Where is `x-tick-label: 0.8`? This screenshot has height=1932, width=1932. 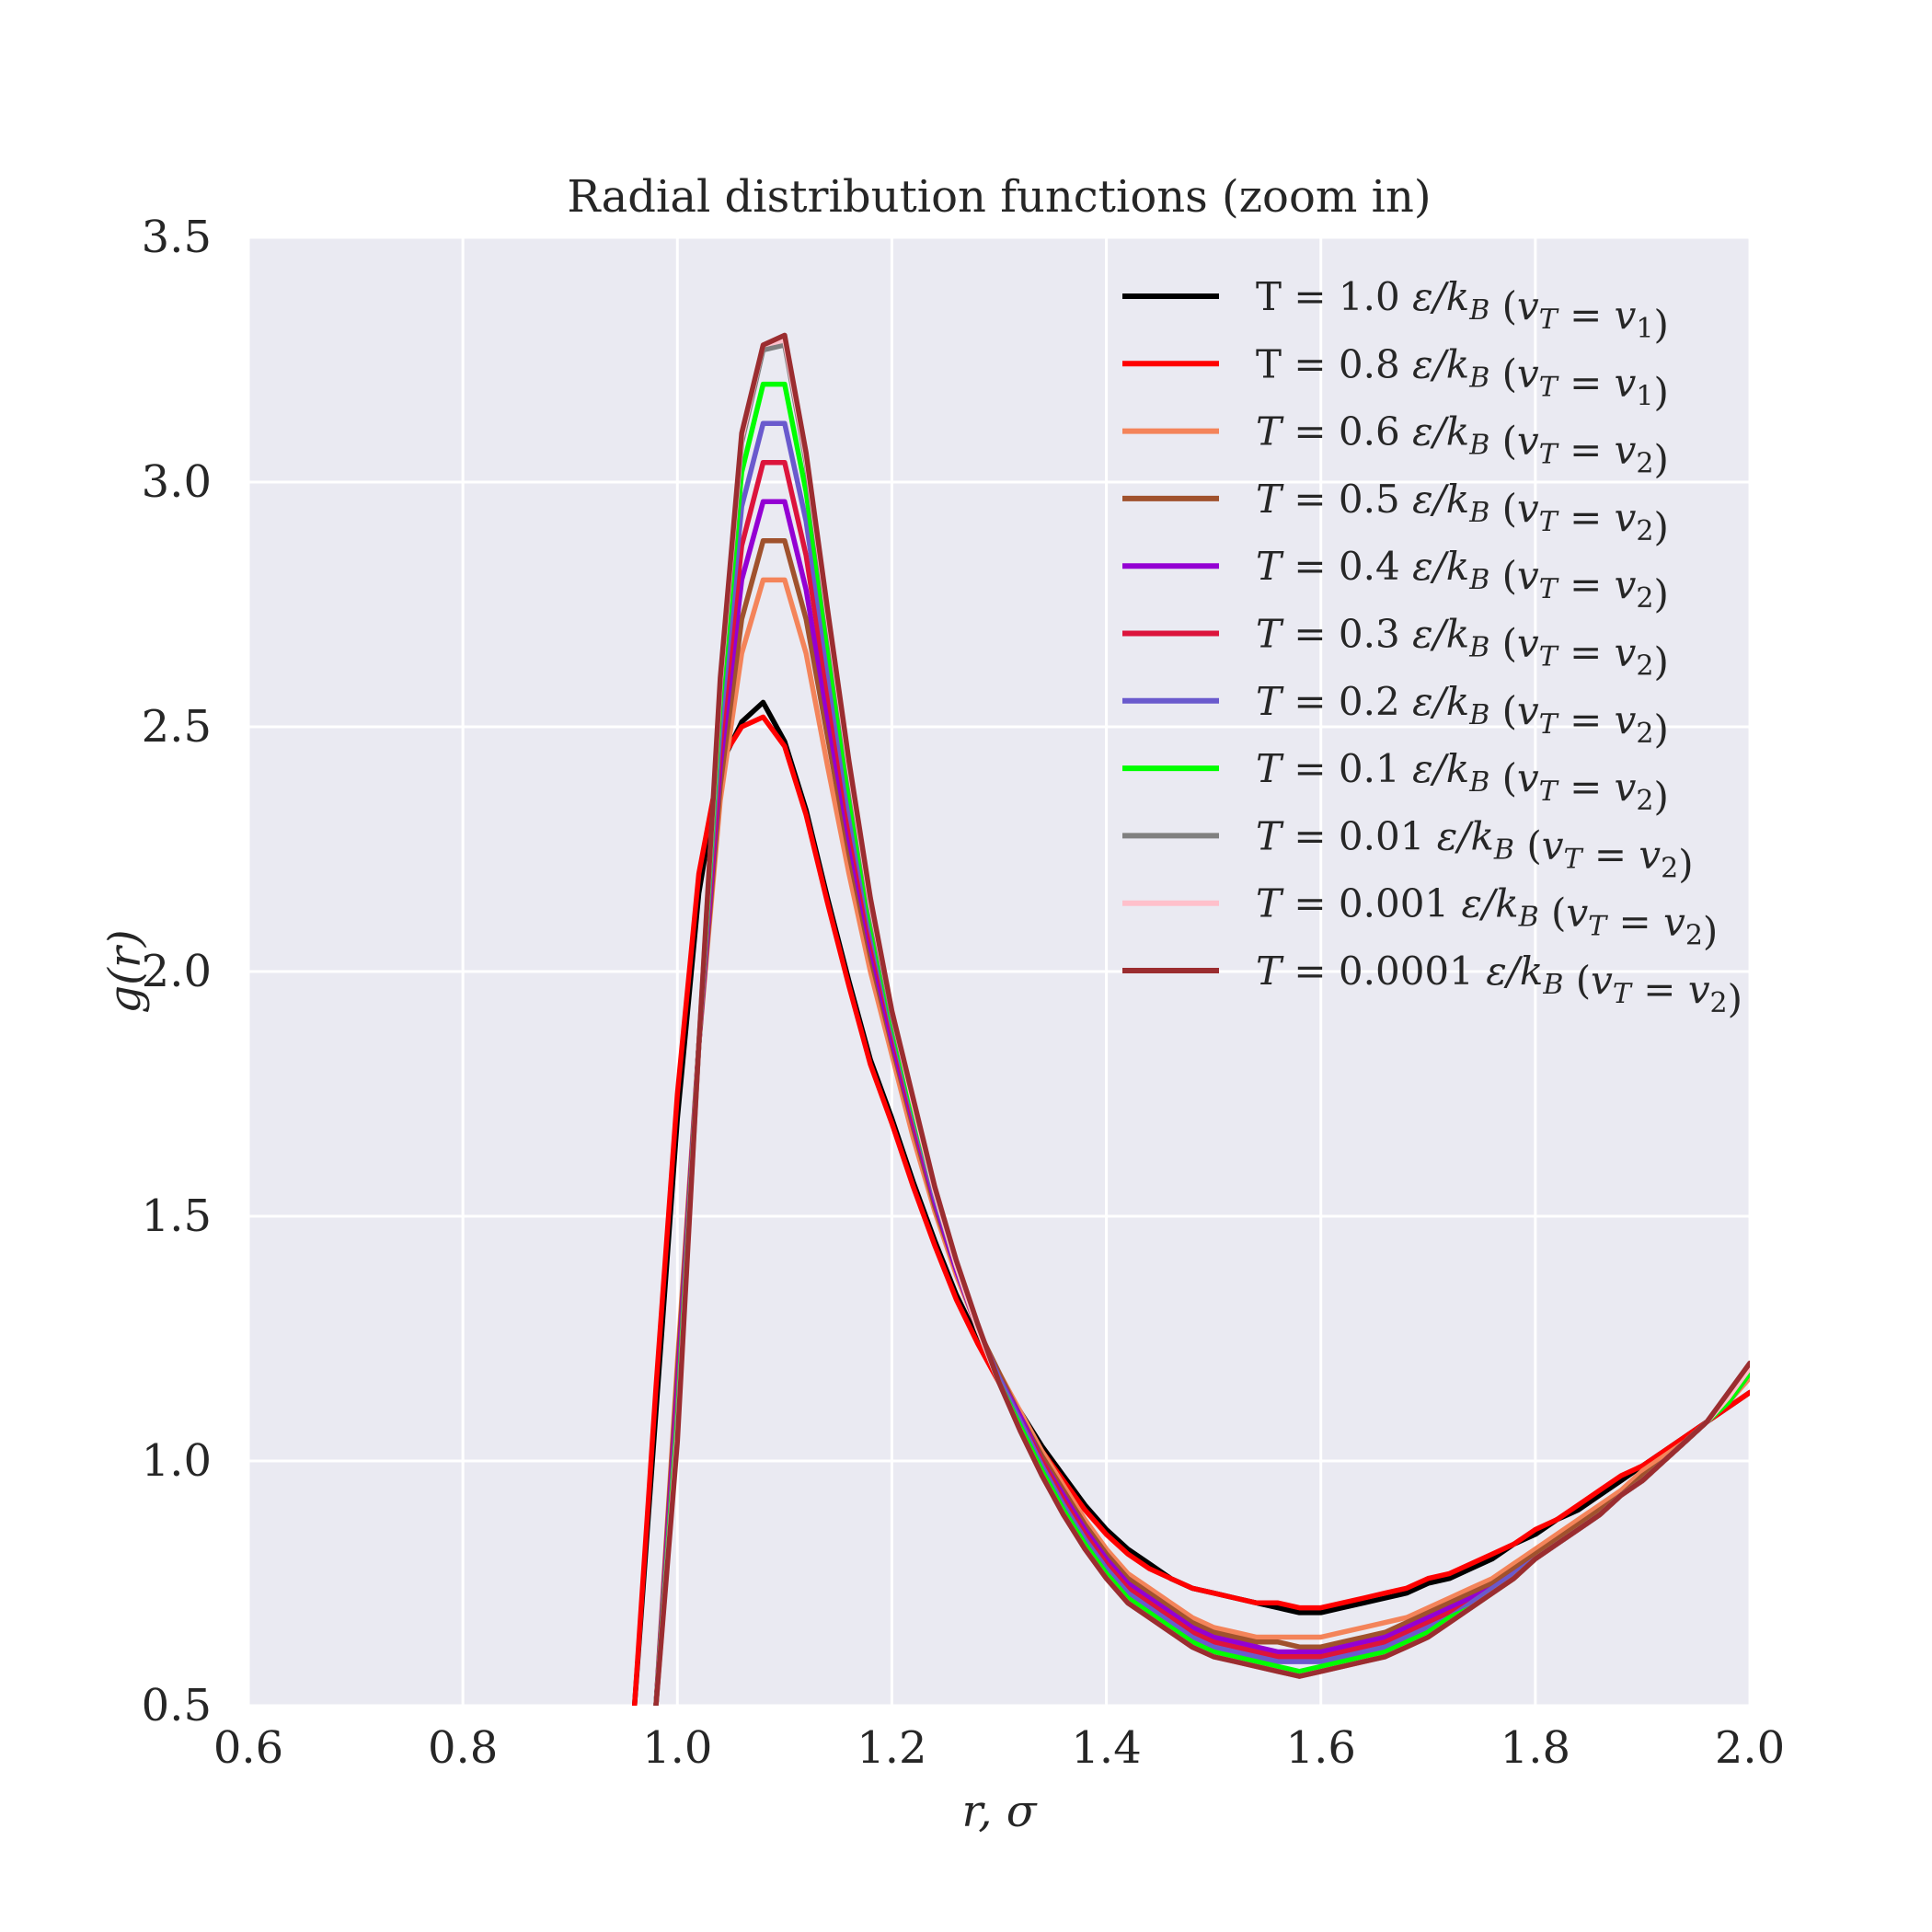
x-tick-label: 0.8 is located at coordinates (463, 1748).